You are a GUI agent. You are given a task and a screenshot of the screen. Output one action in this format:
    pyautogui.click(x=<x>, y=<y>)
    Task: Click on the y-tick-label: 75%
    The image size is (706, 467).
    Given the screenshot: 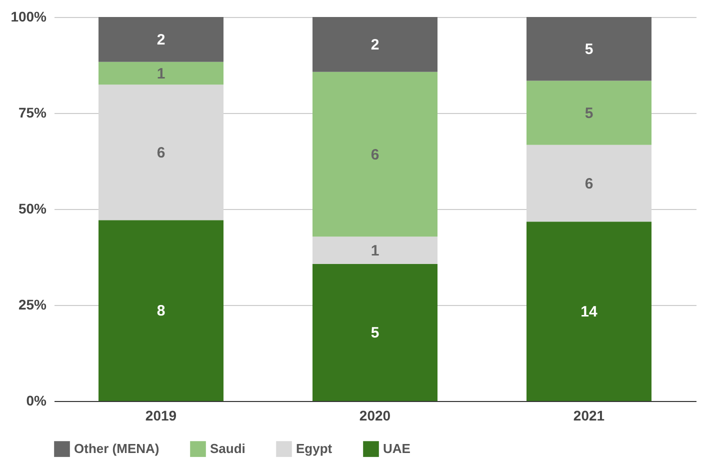 What is the action you would take?
    pyautogui.click(x=33, y=112)
    